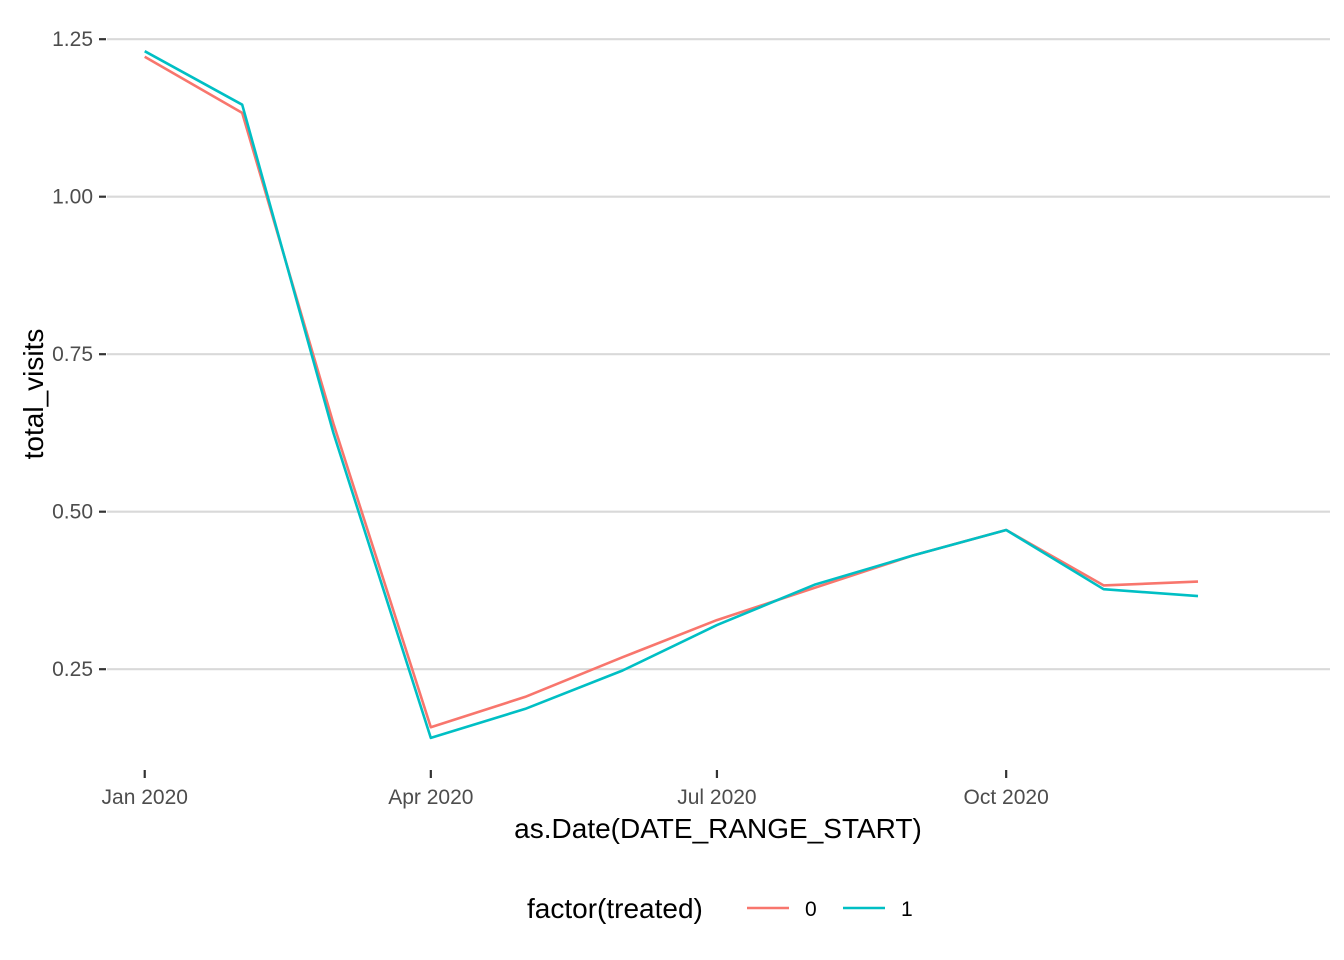 The height and width of the screenshot is (960, 1344). What do you see at coordinates (720, 908) in the screenshot?
I see `legend: factor(treated) 0 1` at bounding box center [720, 908].